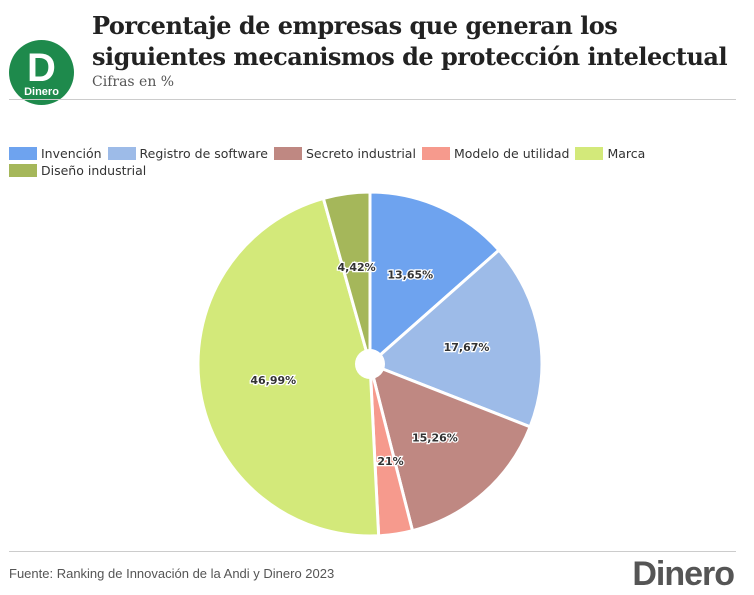 This screenshot has height=595, width=754. I want to click on legend-item: Marca, so click(610, 153).